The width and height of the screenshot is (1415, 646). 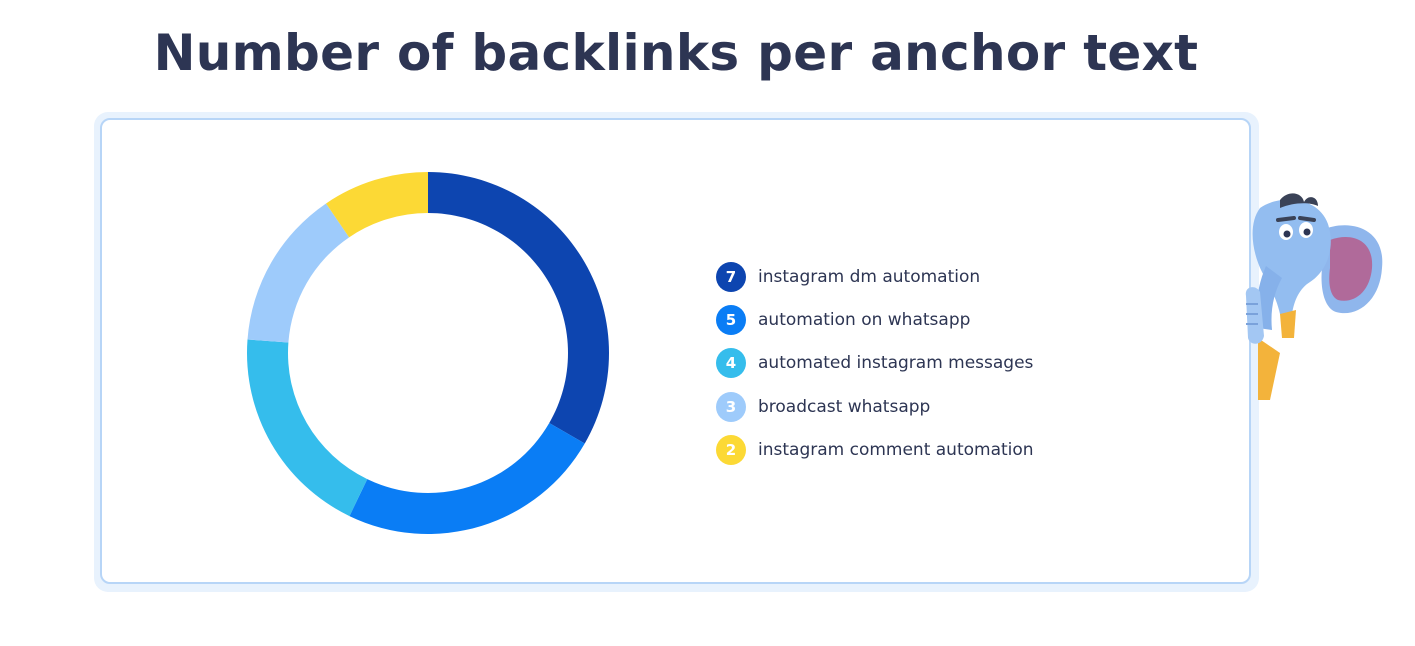 What do you see at coordinates (869, 276) in the screenshot?
I see `legend-label: instagram dm automation` at bounding box center [869, 276].